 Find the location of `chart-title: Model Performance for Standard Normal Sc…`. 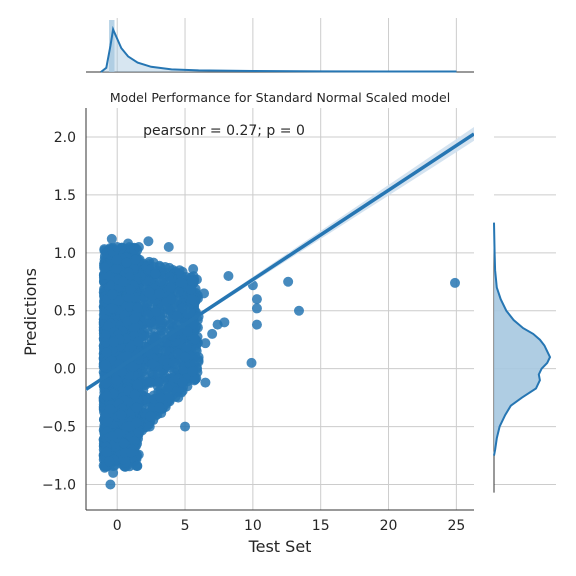

chart-title: Model Performance for Standard Normal Sc… is located at coordinates (280, 97).